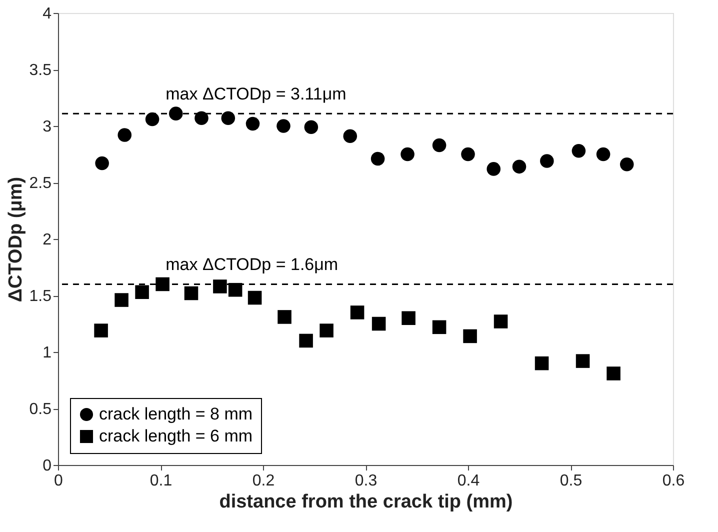  I want to click on x-tick-label: 0, so click(59, 481).